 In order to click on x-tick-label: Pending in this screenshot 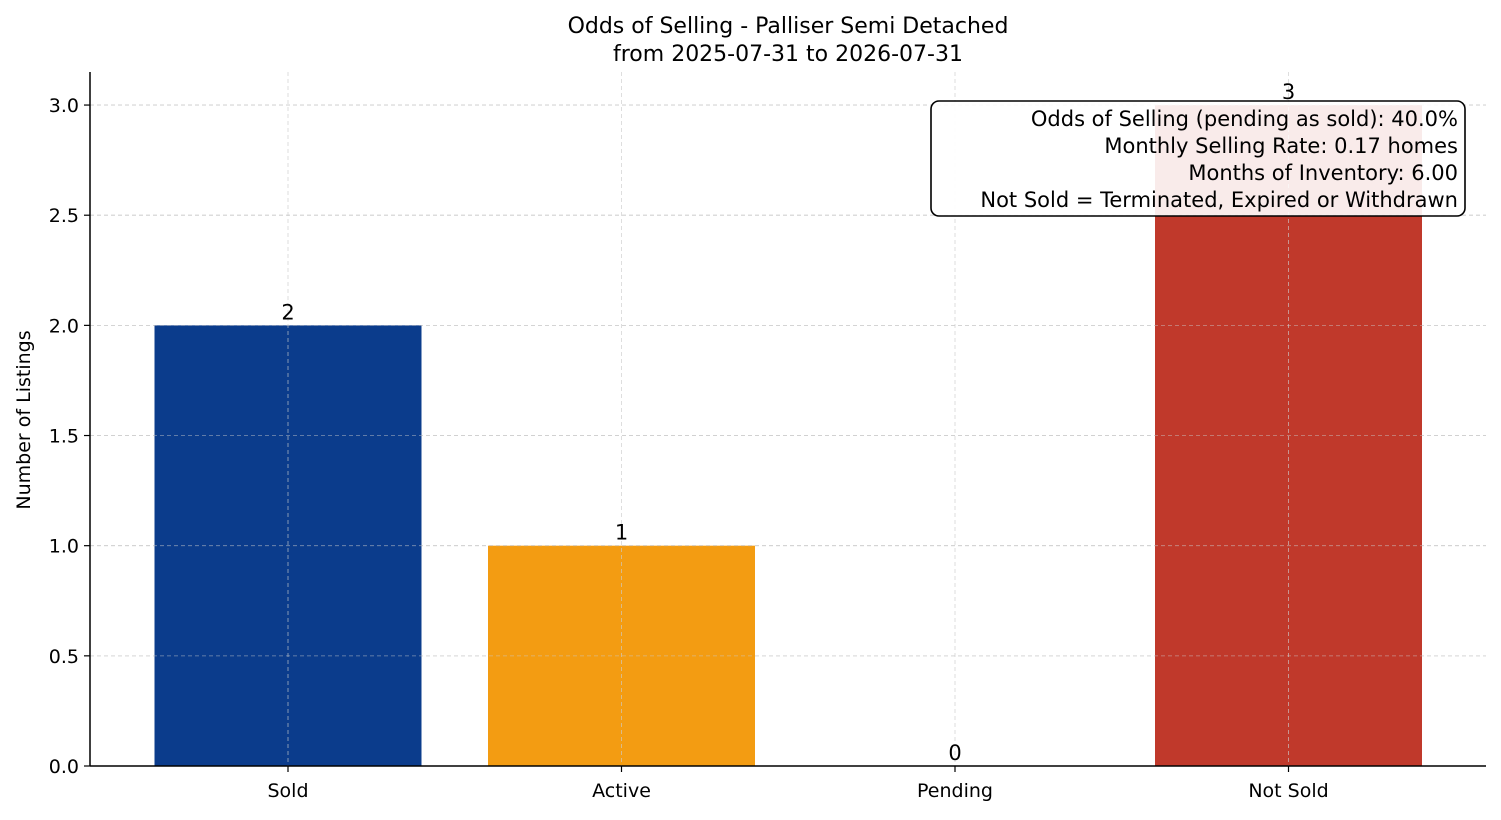, I will do `click(955, 791)`.